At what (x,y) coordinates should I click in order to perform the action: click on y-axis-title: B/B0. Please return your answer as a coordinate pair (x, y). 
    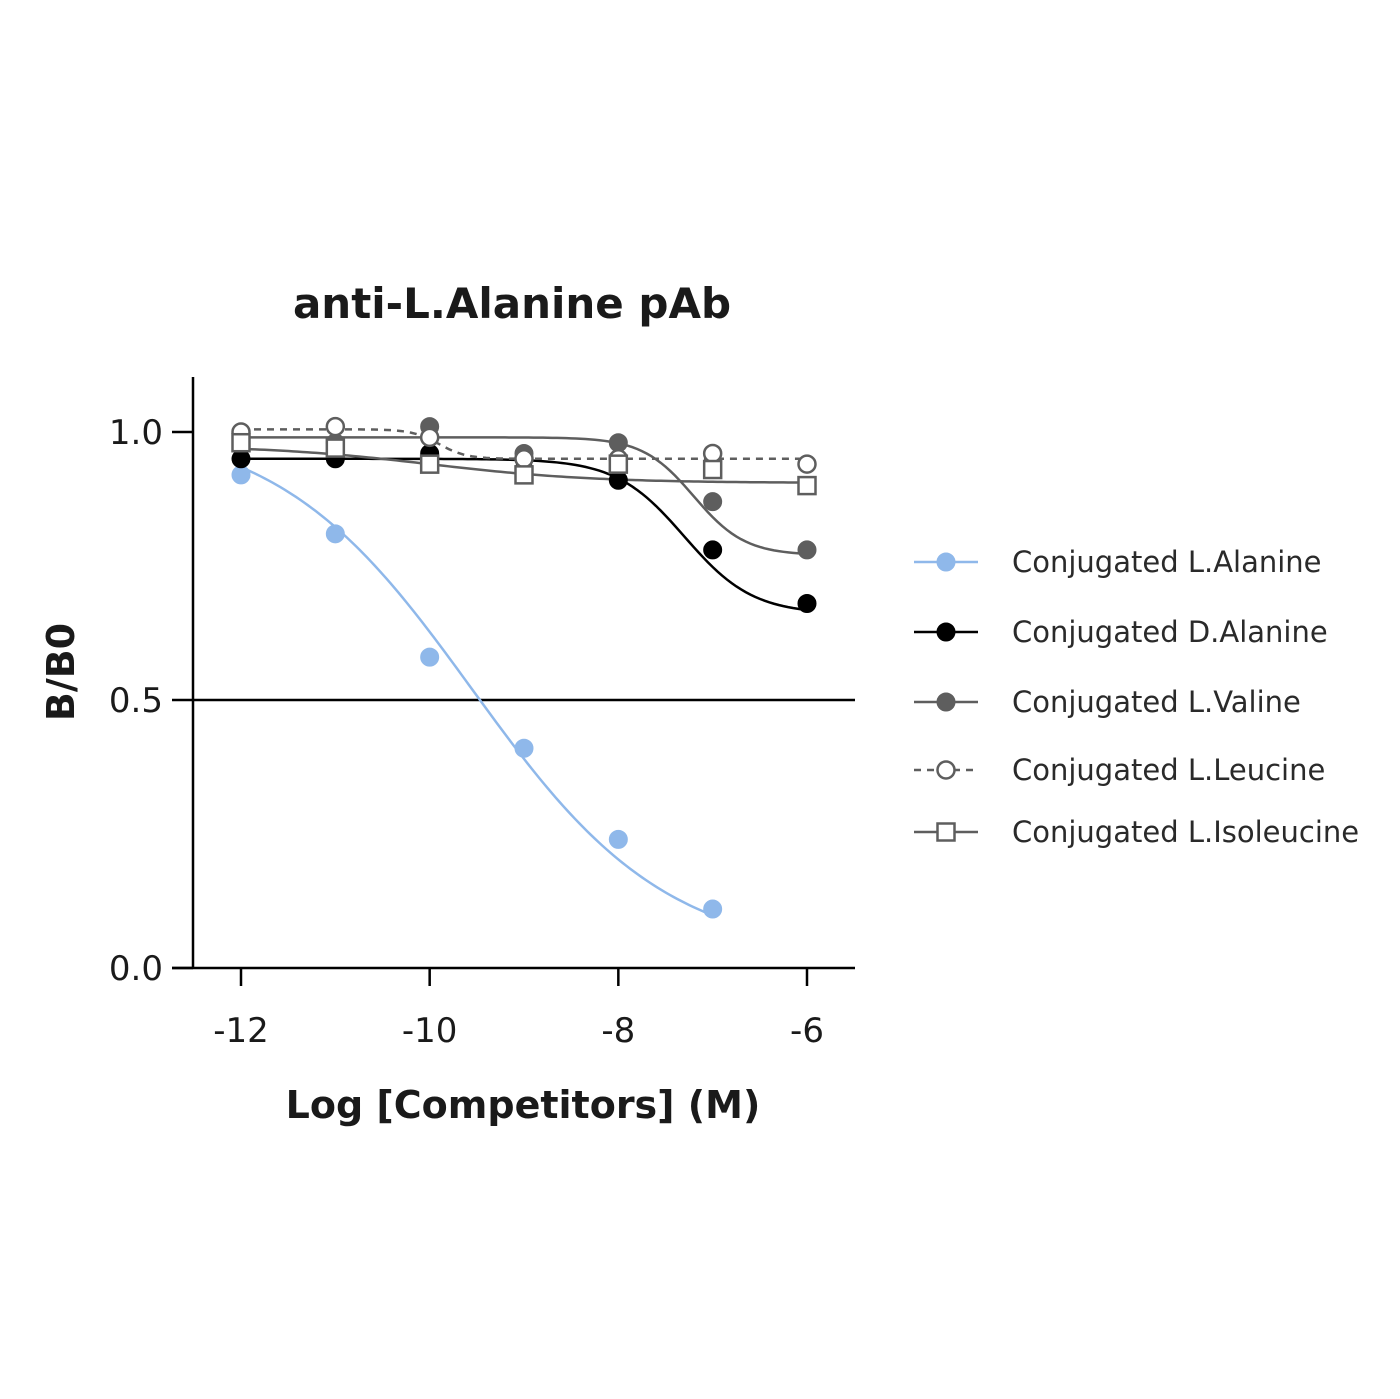
    Looking at the image, I should click on (61, 672).